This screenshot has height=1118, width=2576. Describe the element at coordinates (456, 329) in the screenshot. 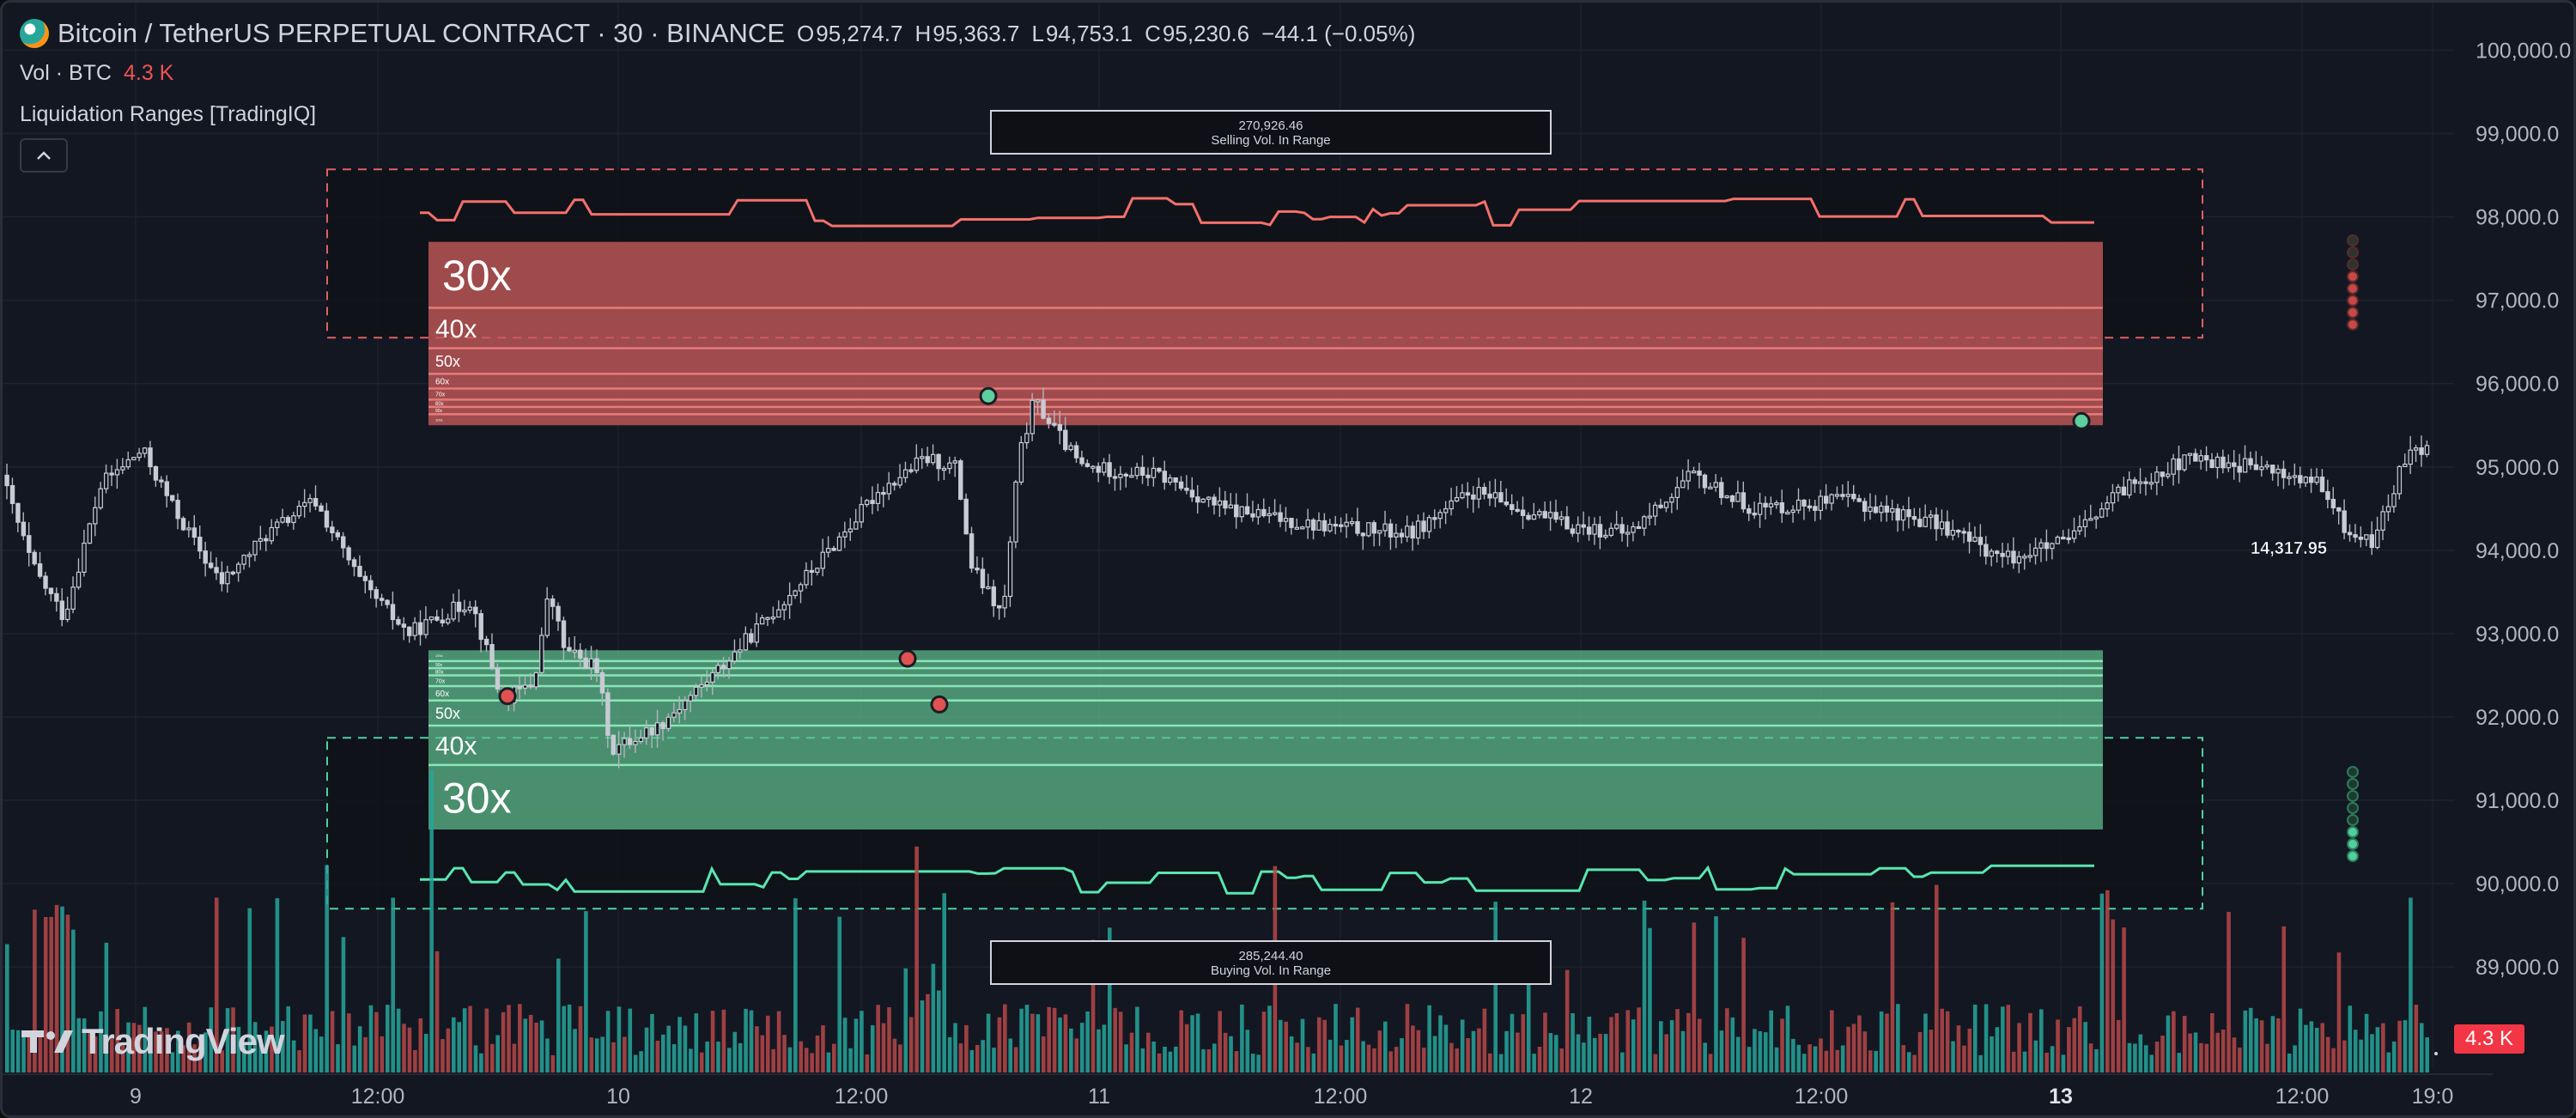

I see `short-level-label-40x: 40x` at that location.